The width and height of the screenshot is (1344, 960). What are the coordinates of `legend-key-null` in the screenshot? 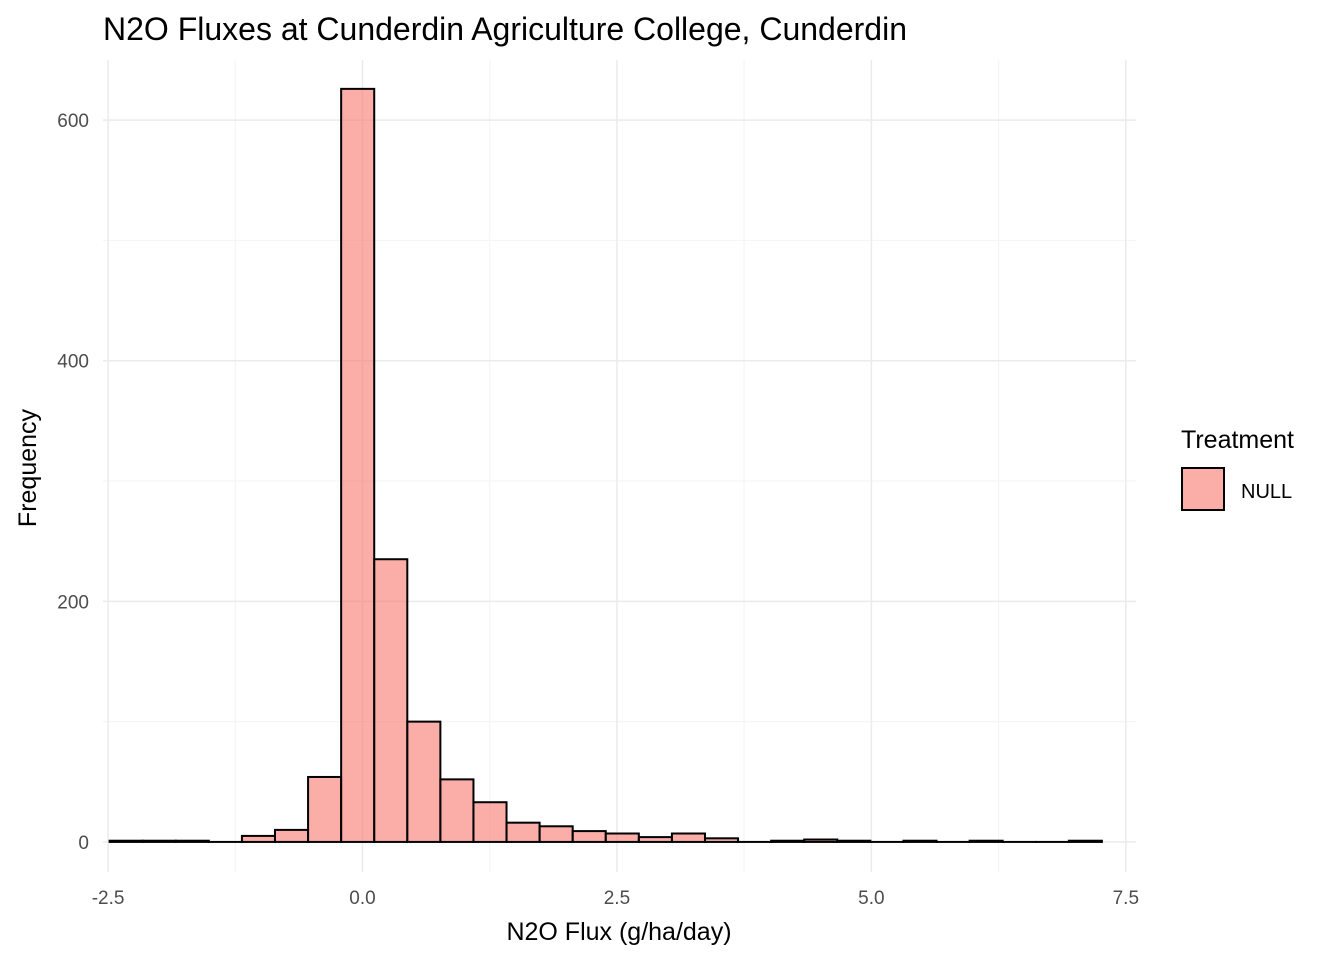 It's located at (1203, 489).